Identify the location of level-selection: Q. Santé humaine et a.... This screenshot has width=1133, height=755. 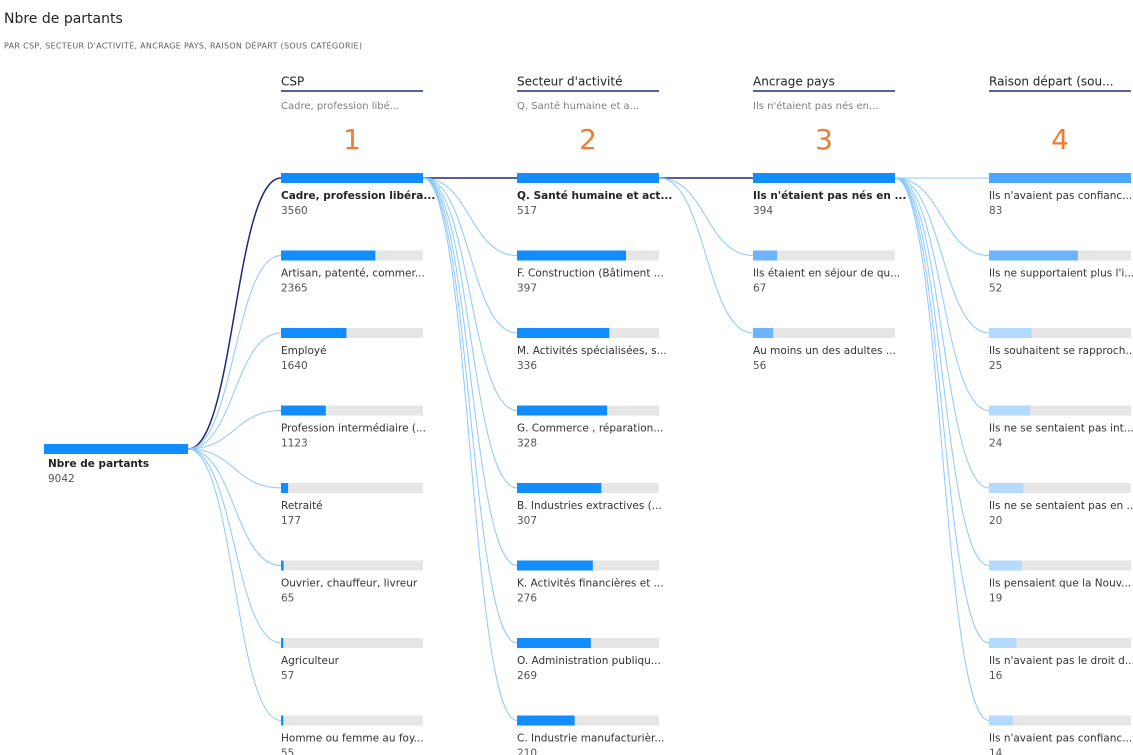
(578, 106).